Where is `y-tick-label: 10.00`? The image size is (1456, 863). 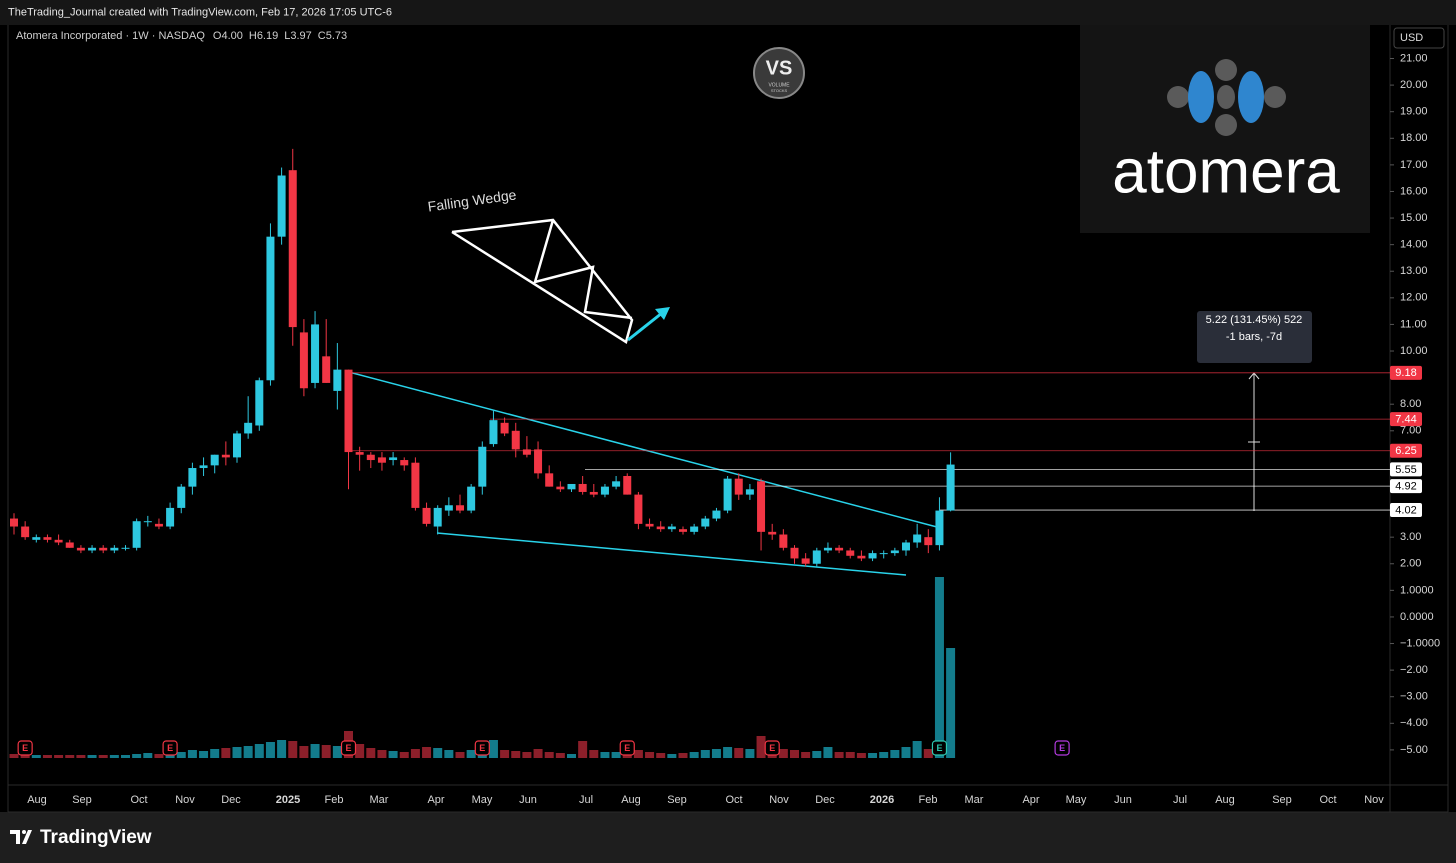 y-tick-label: 10.00 is located at coordinates (1414, 351).